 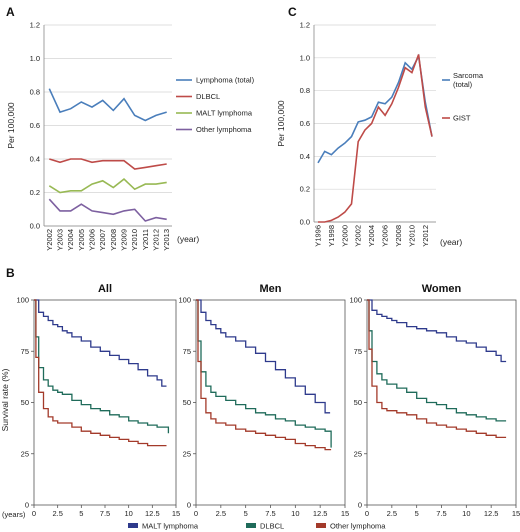 I want to click on subplot-men: Men 0 25 50 75 100 0 2.5 5 7.5 10 12.5 15, so click(x=263, y=400).